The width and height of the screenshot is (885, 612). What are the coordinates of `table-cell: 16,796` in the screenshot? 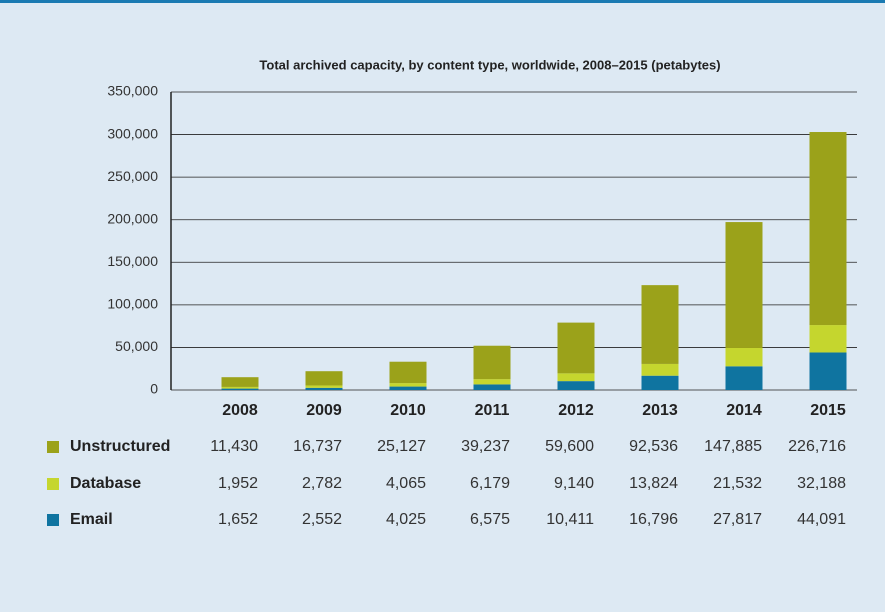 It's located at (653, 519).